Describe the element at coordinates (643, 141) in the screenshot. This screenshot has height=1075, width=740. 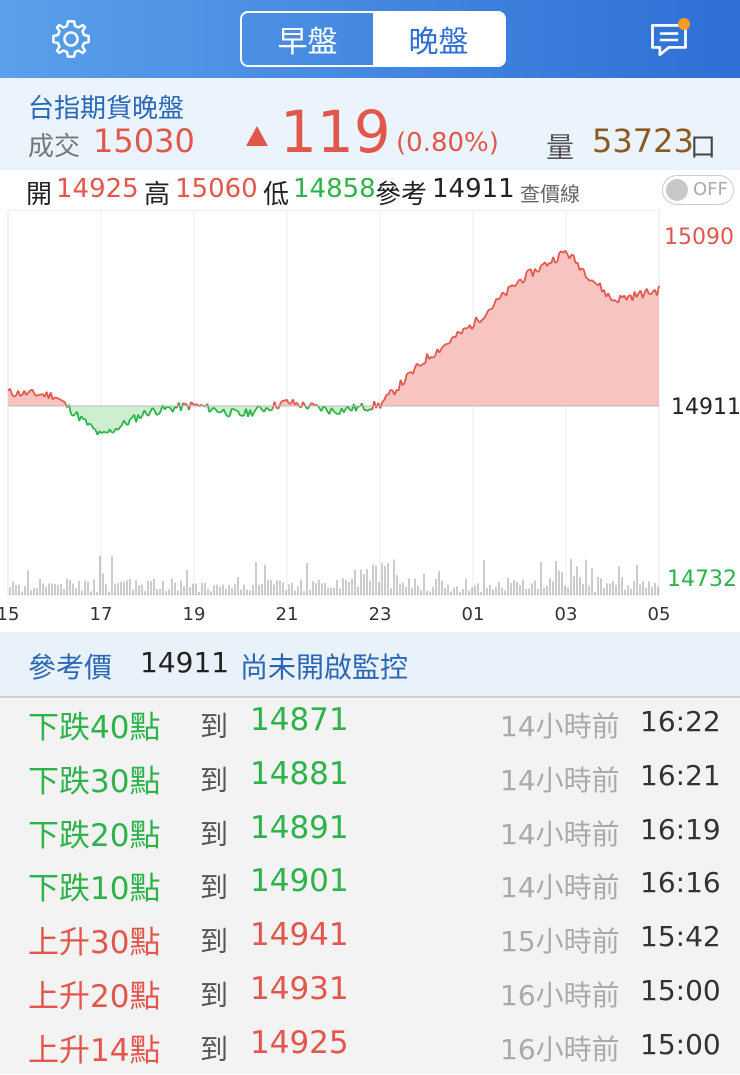
I see `volume-value: 53723` at that location.